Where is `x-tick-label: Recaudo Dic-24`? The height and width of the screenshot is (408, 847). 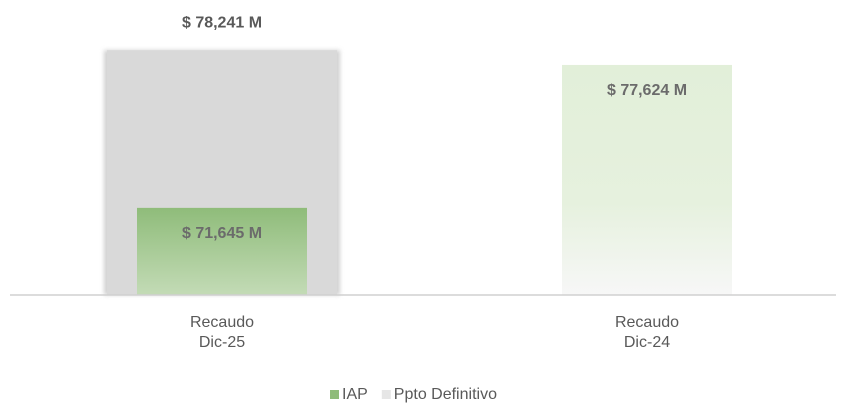
x-tick-label: Recaudo Dic-24 is located at coordinates (647, 332).